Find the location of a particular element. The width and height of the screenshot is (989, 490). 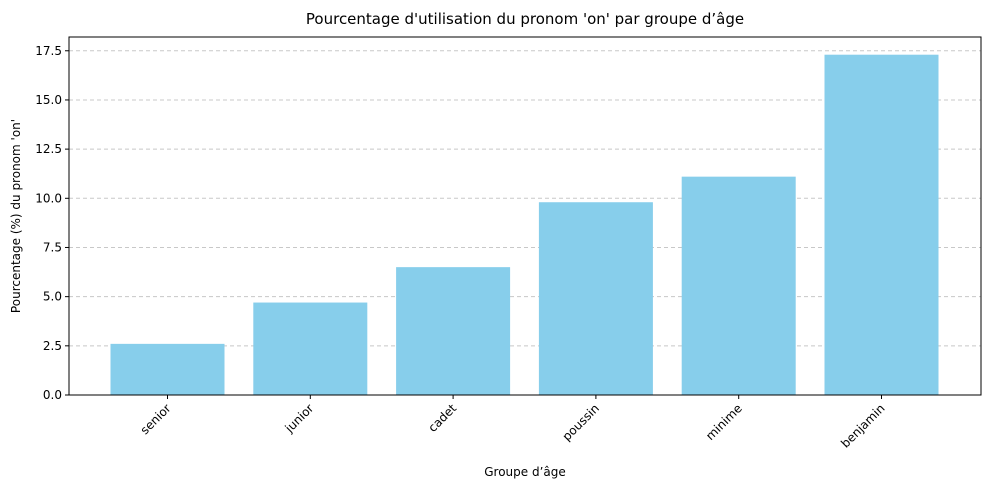

y-tick-label: 5.0 is located at coordinates (52, 297).